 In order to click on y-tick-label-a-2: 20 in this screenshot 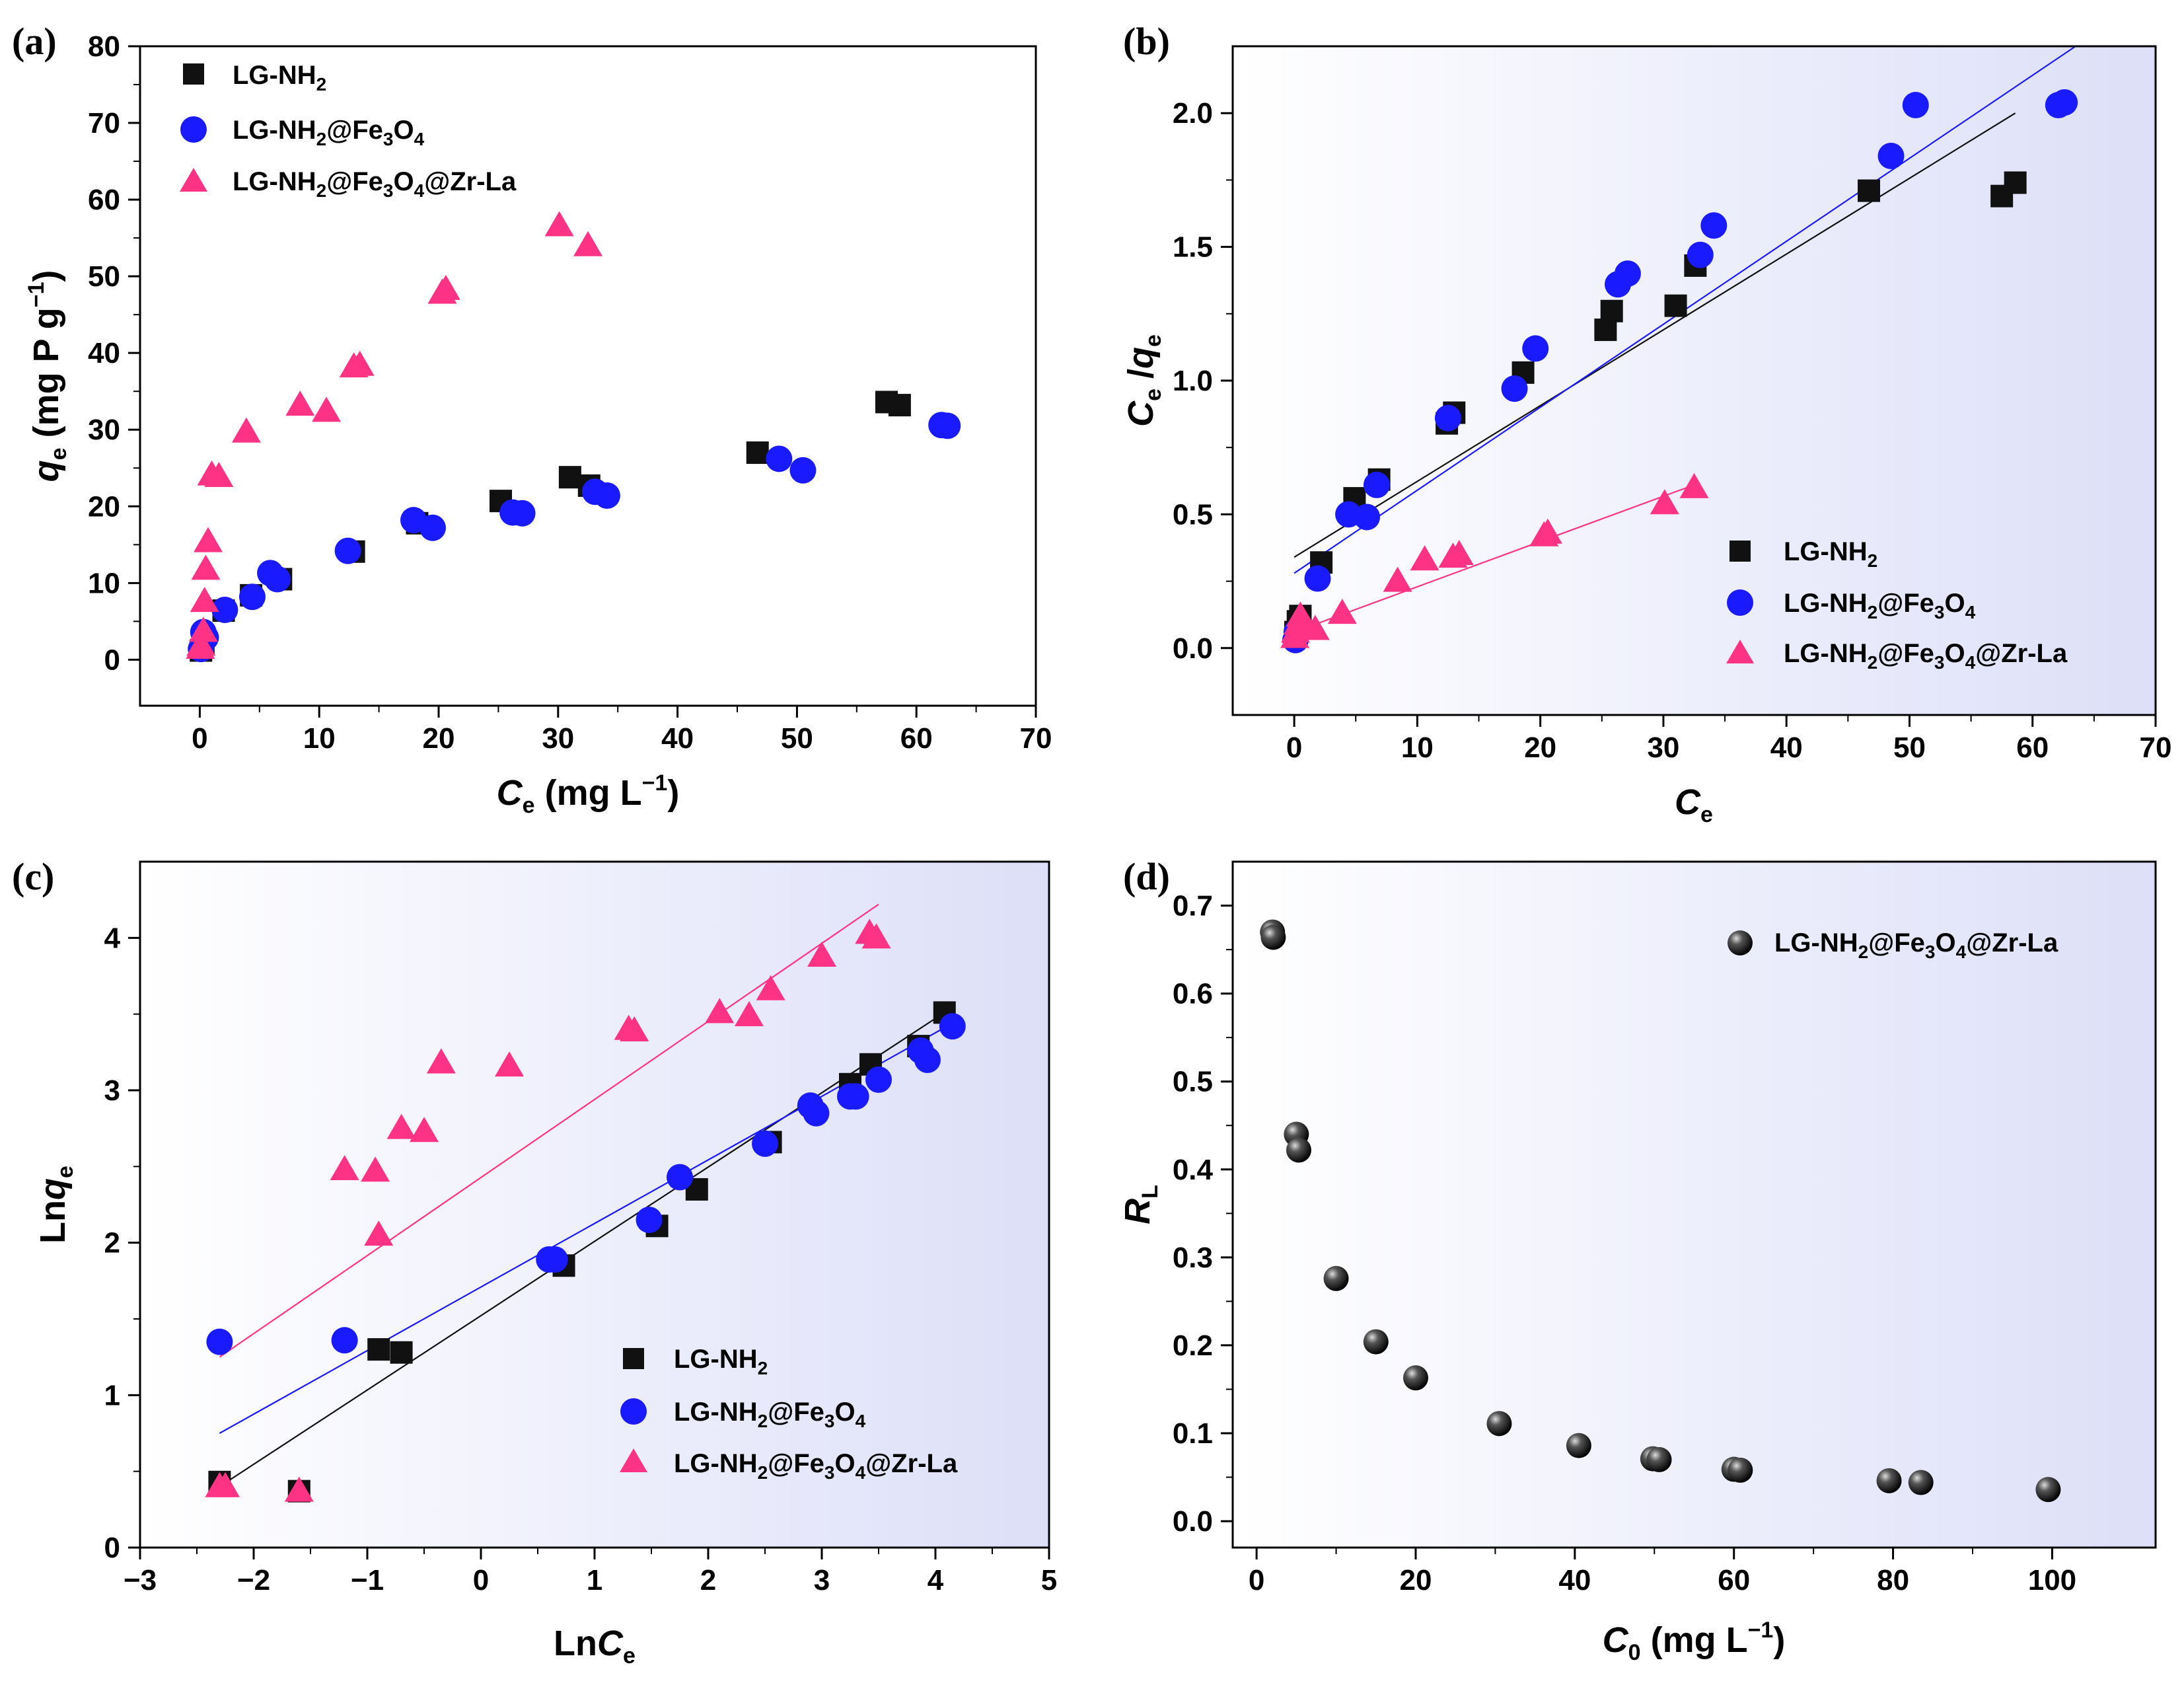, I will do `click(104, 506)`.